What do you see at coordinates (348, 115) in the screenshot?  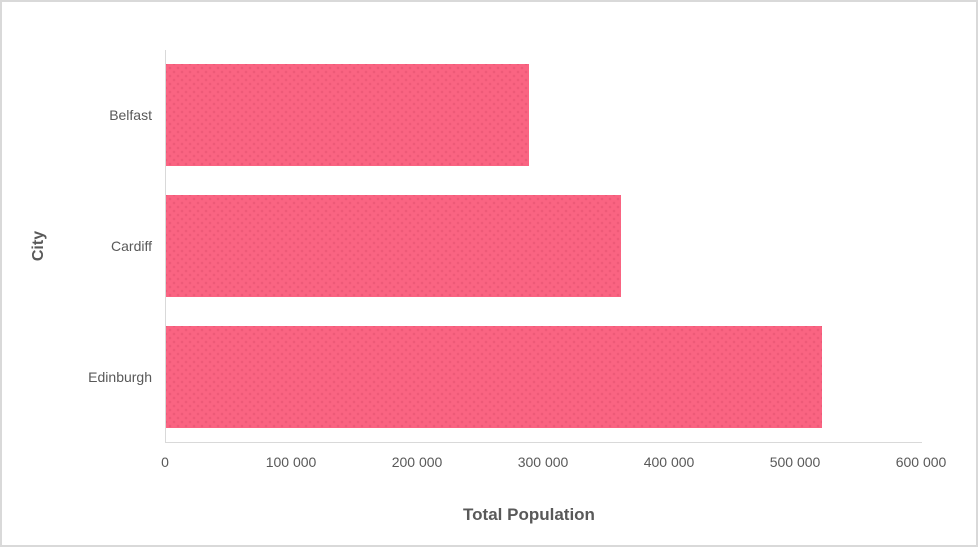 I see `bar-belfast` at bounding box center [348, 115].